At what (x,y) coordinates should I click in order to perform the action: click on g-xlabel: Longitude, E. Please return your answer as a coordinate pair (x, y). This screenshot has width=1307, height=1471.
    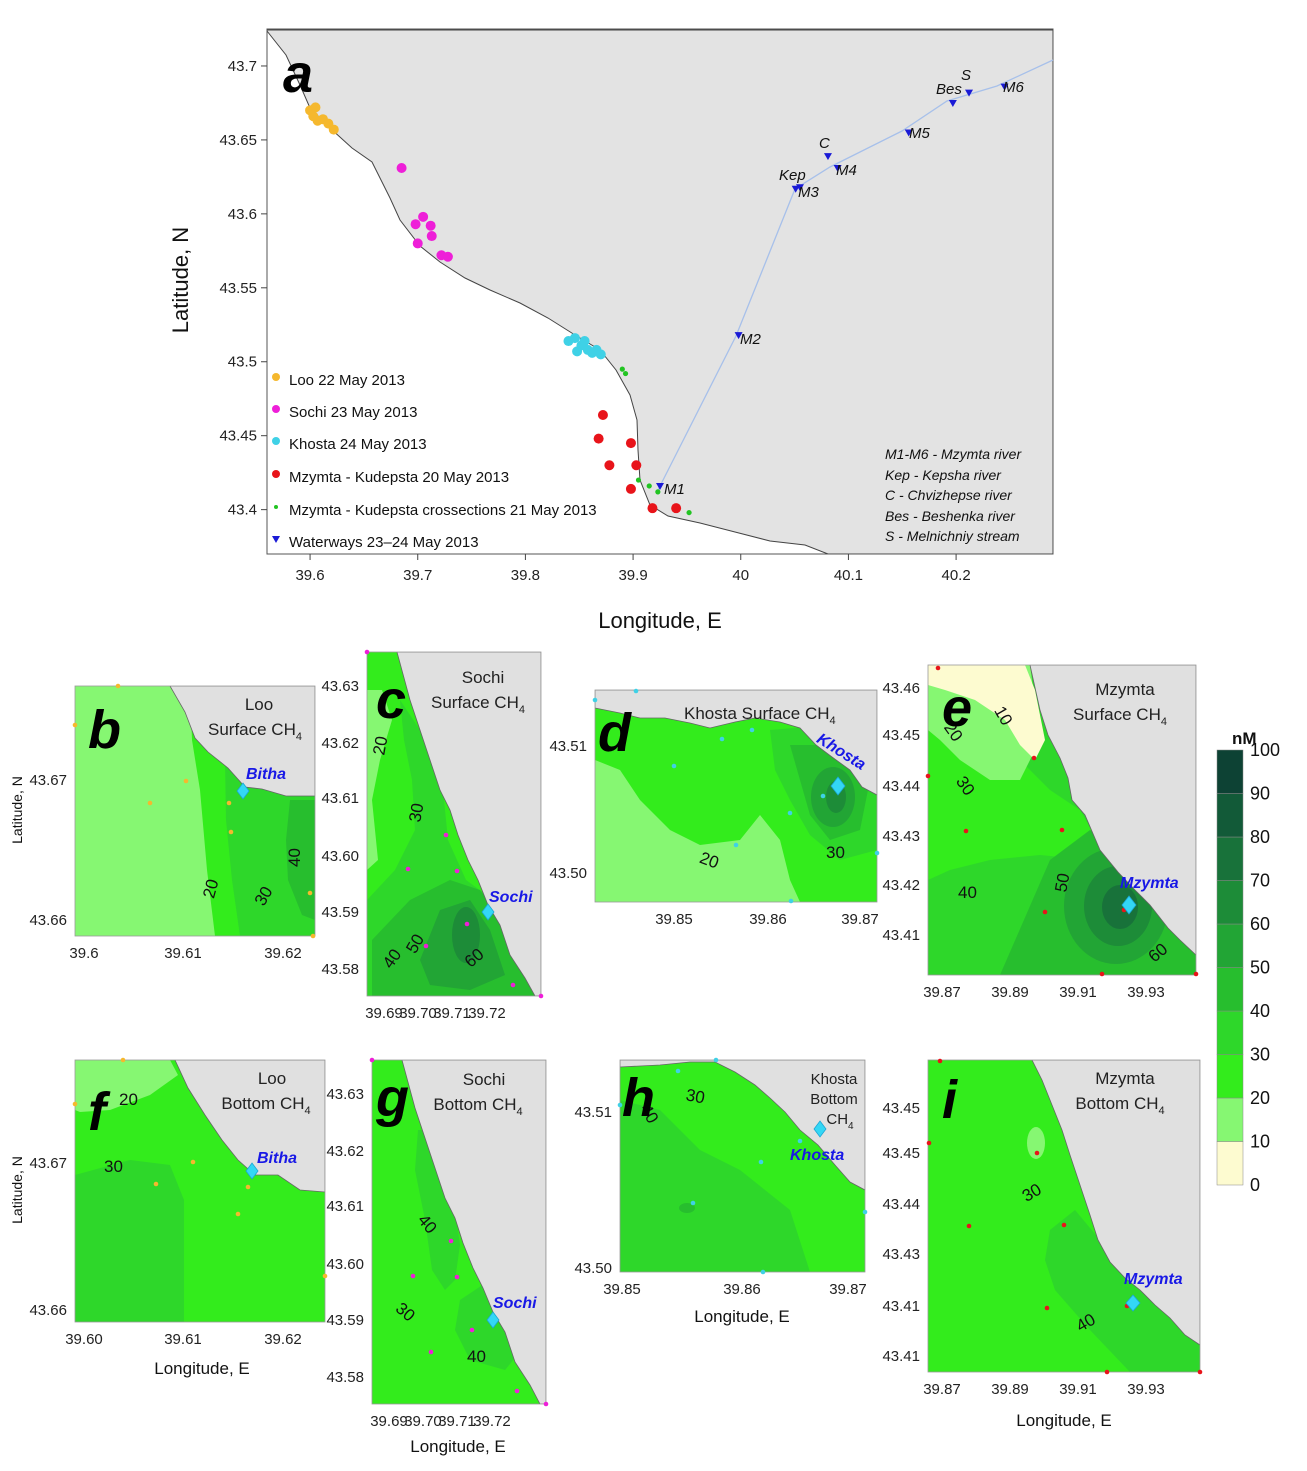
    Looking at the image, I should click on (457, 1446).